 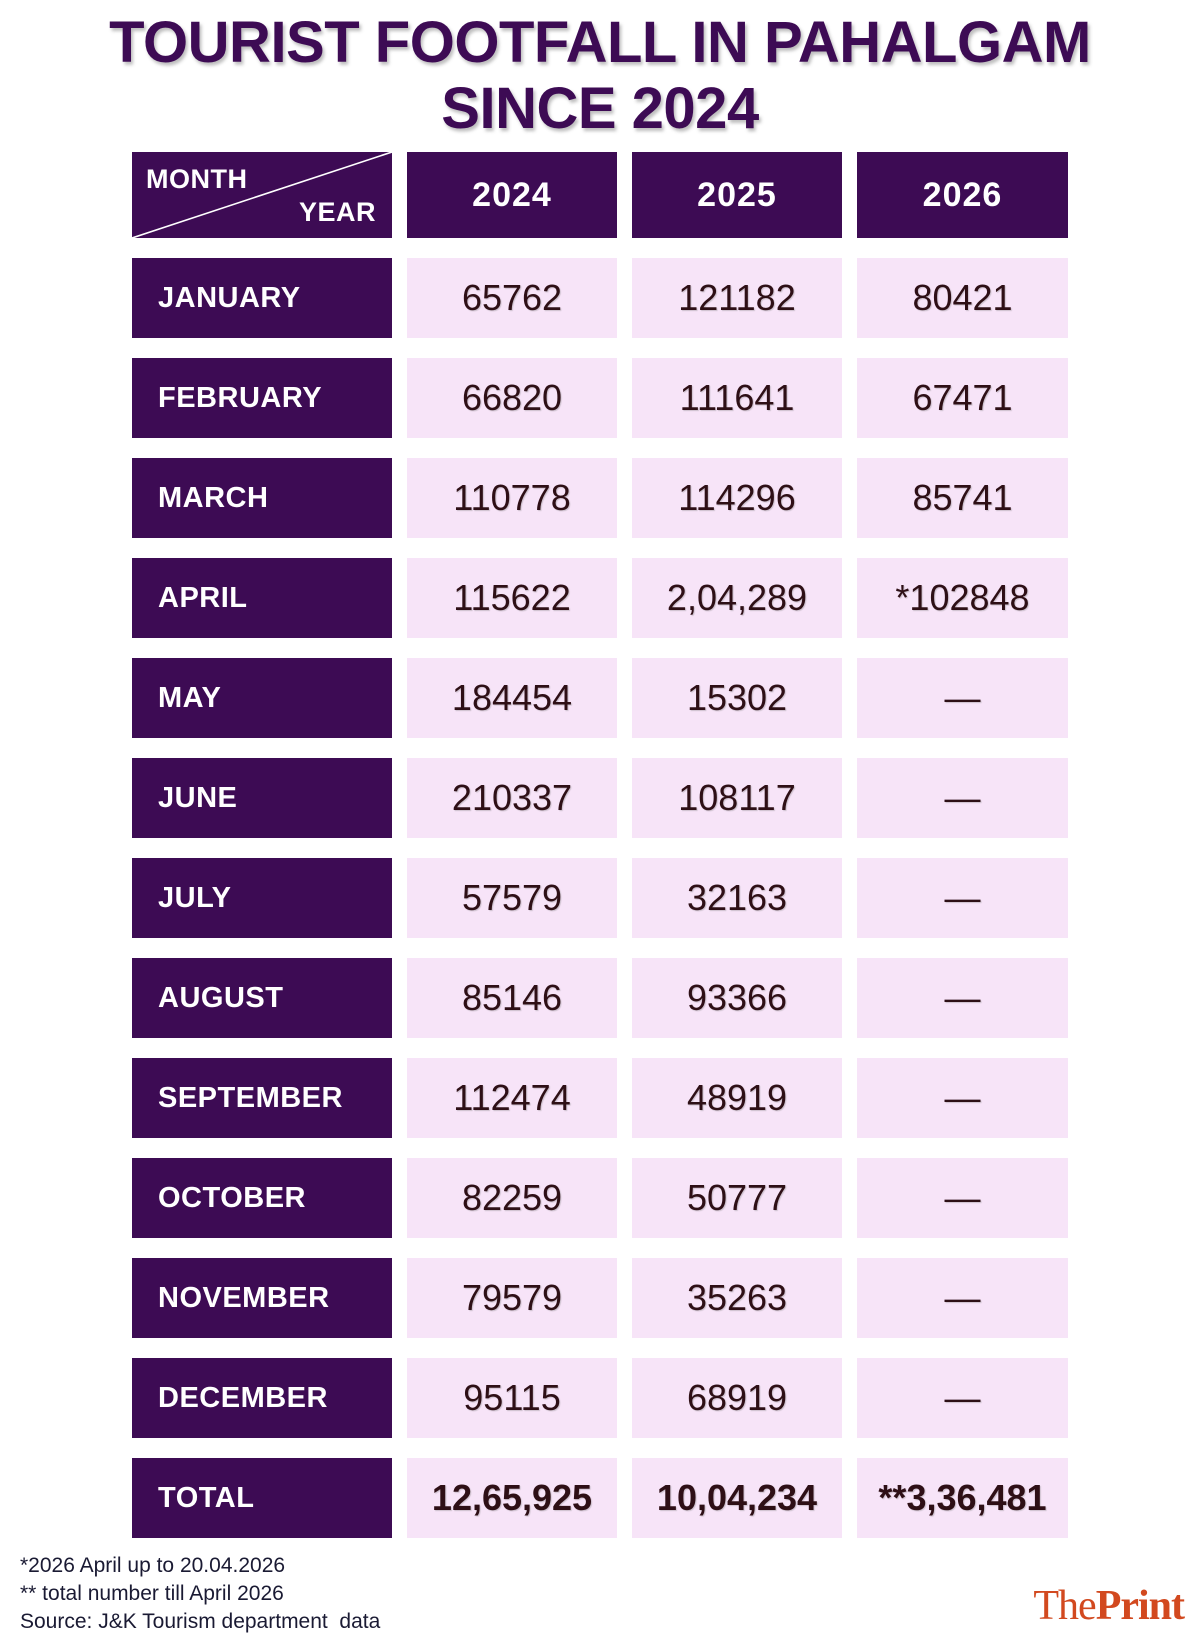 I want to click on footnote-asterisk: *2026 April up to 20.04.2026, so click(x=153, y=1565).